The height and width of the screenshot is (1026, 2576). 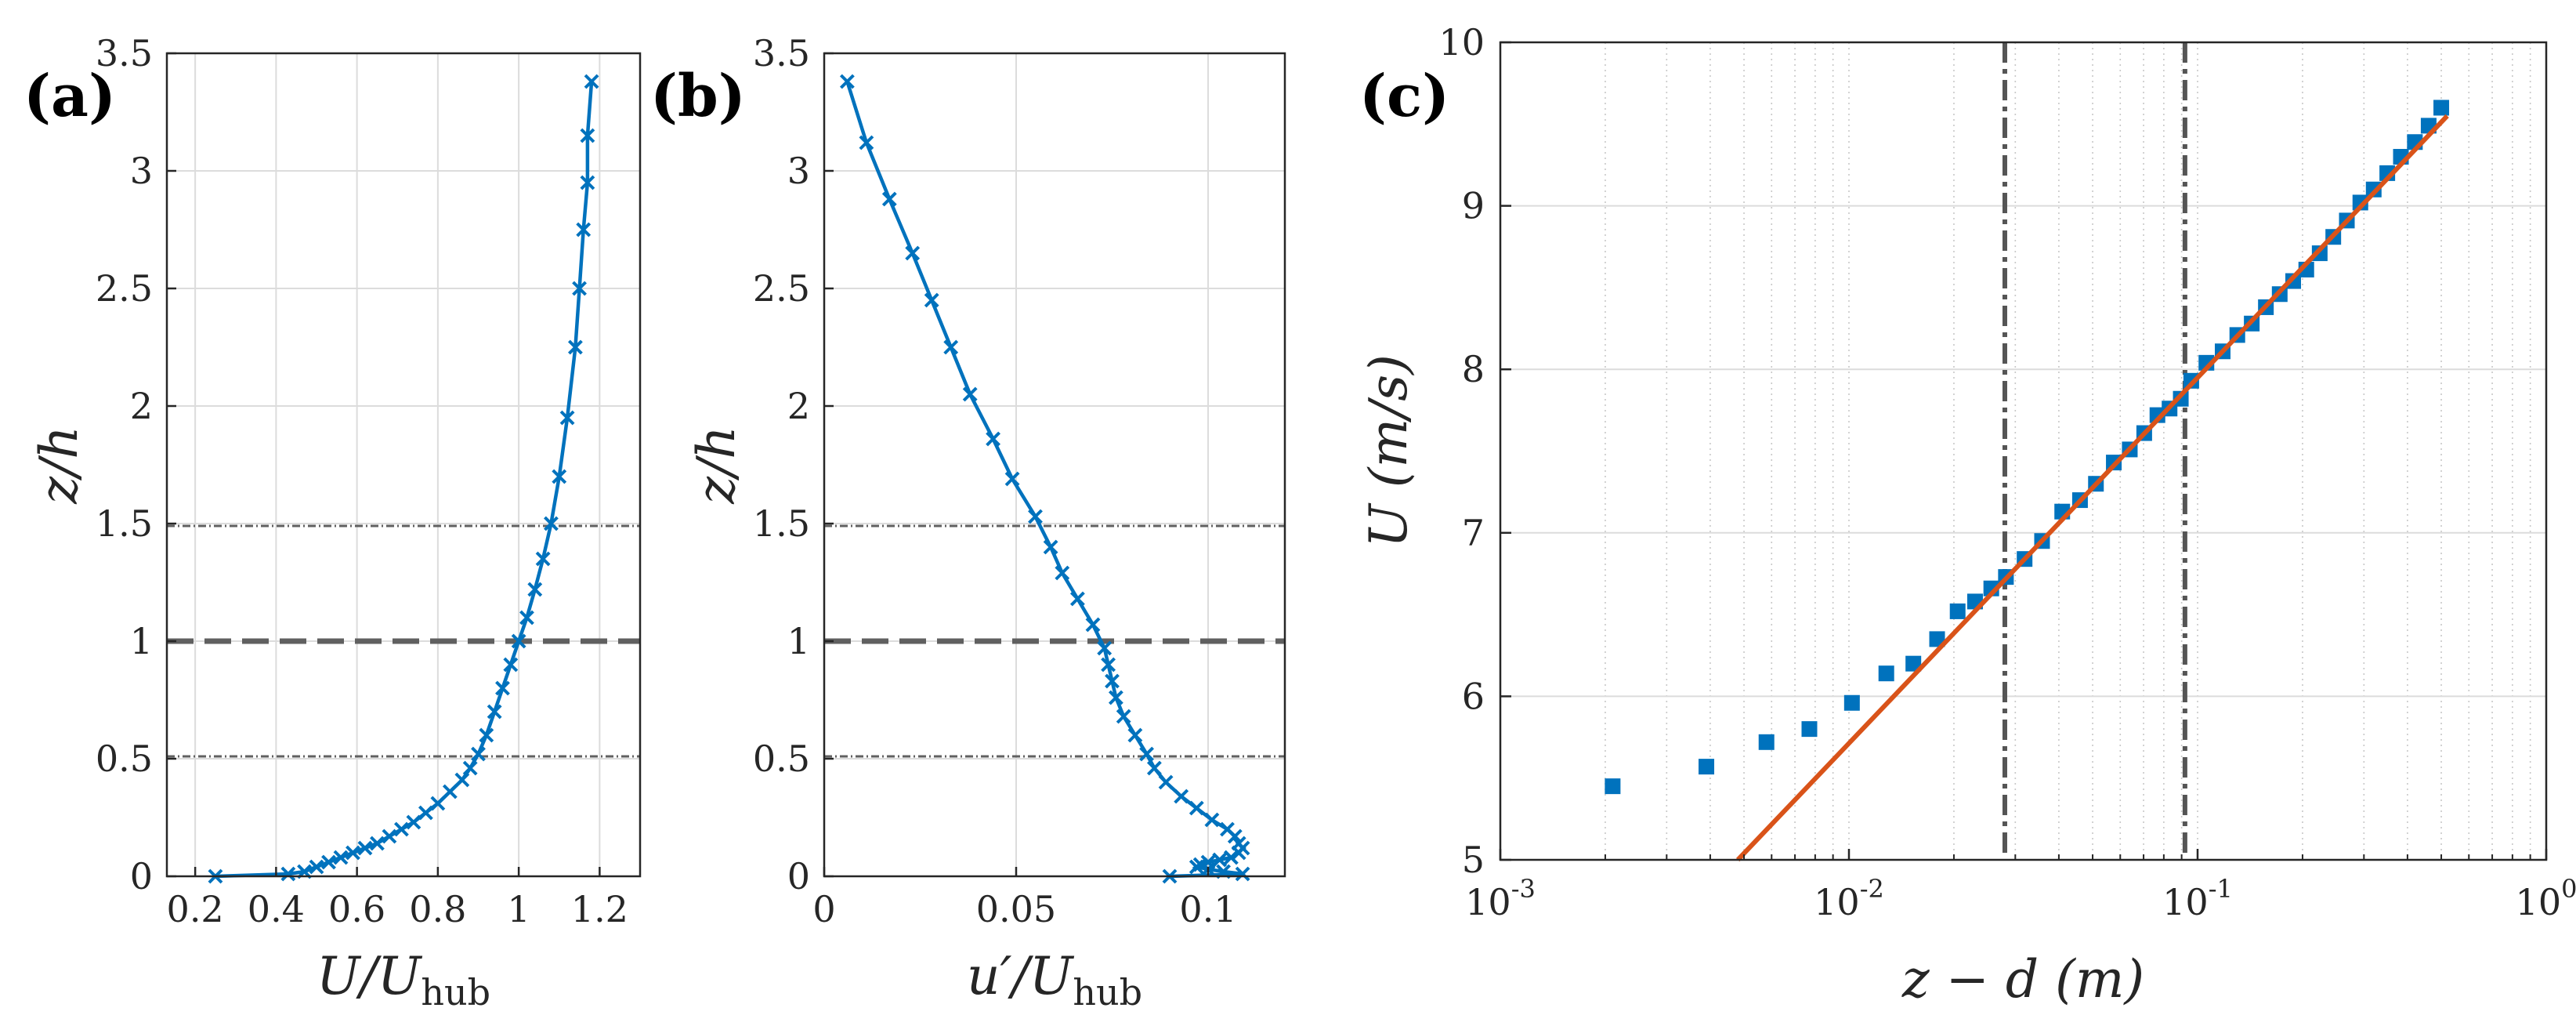 What do you see at coordinates (1046, 480) in the screenshot?
I see `series-line` at bounding box center [1046, 480].